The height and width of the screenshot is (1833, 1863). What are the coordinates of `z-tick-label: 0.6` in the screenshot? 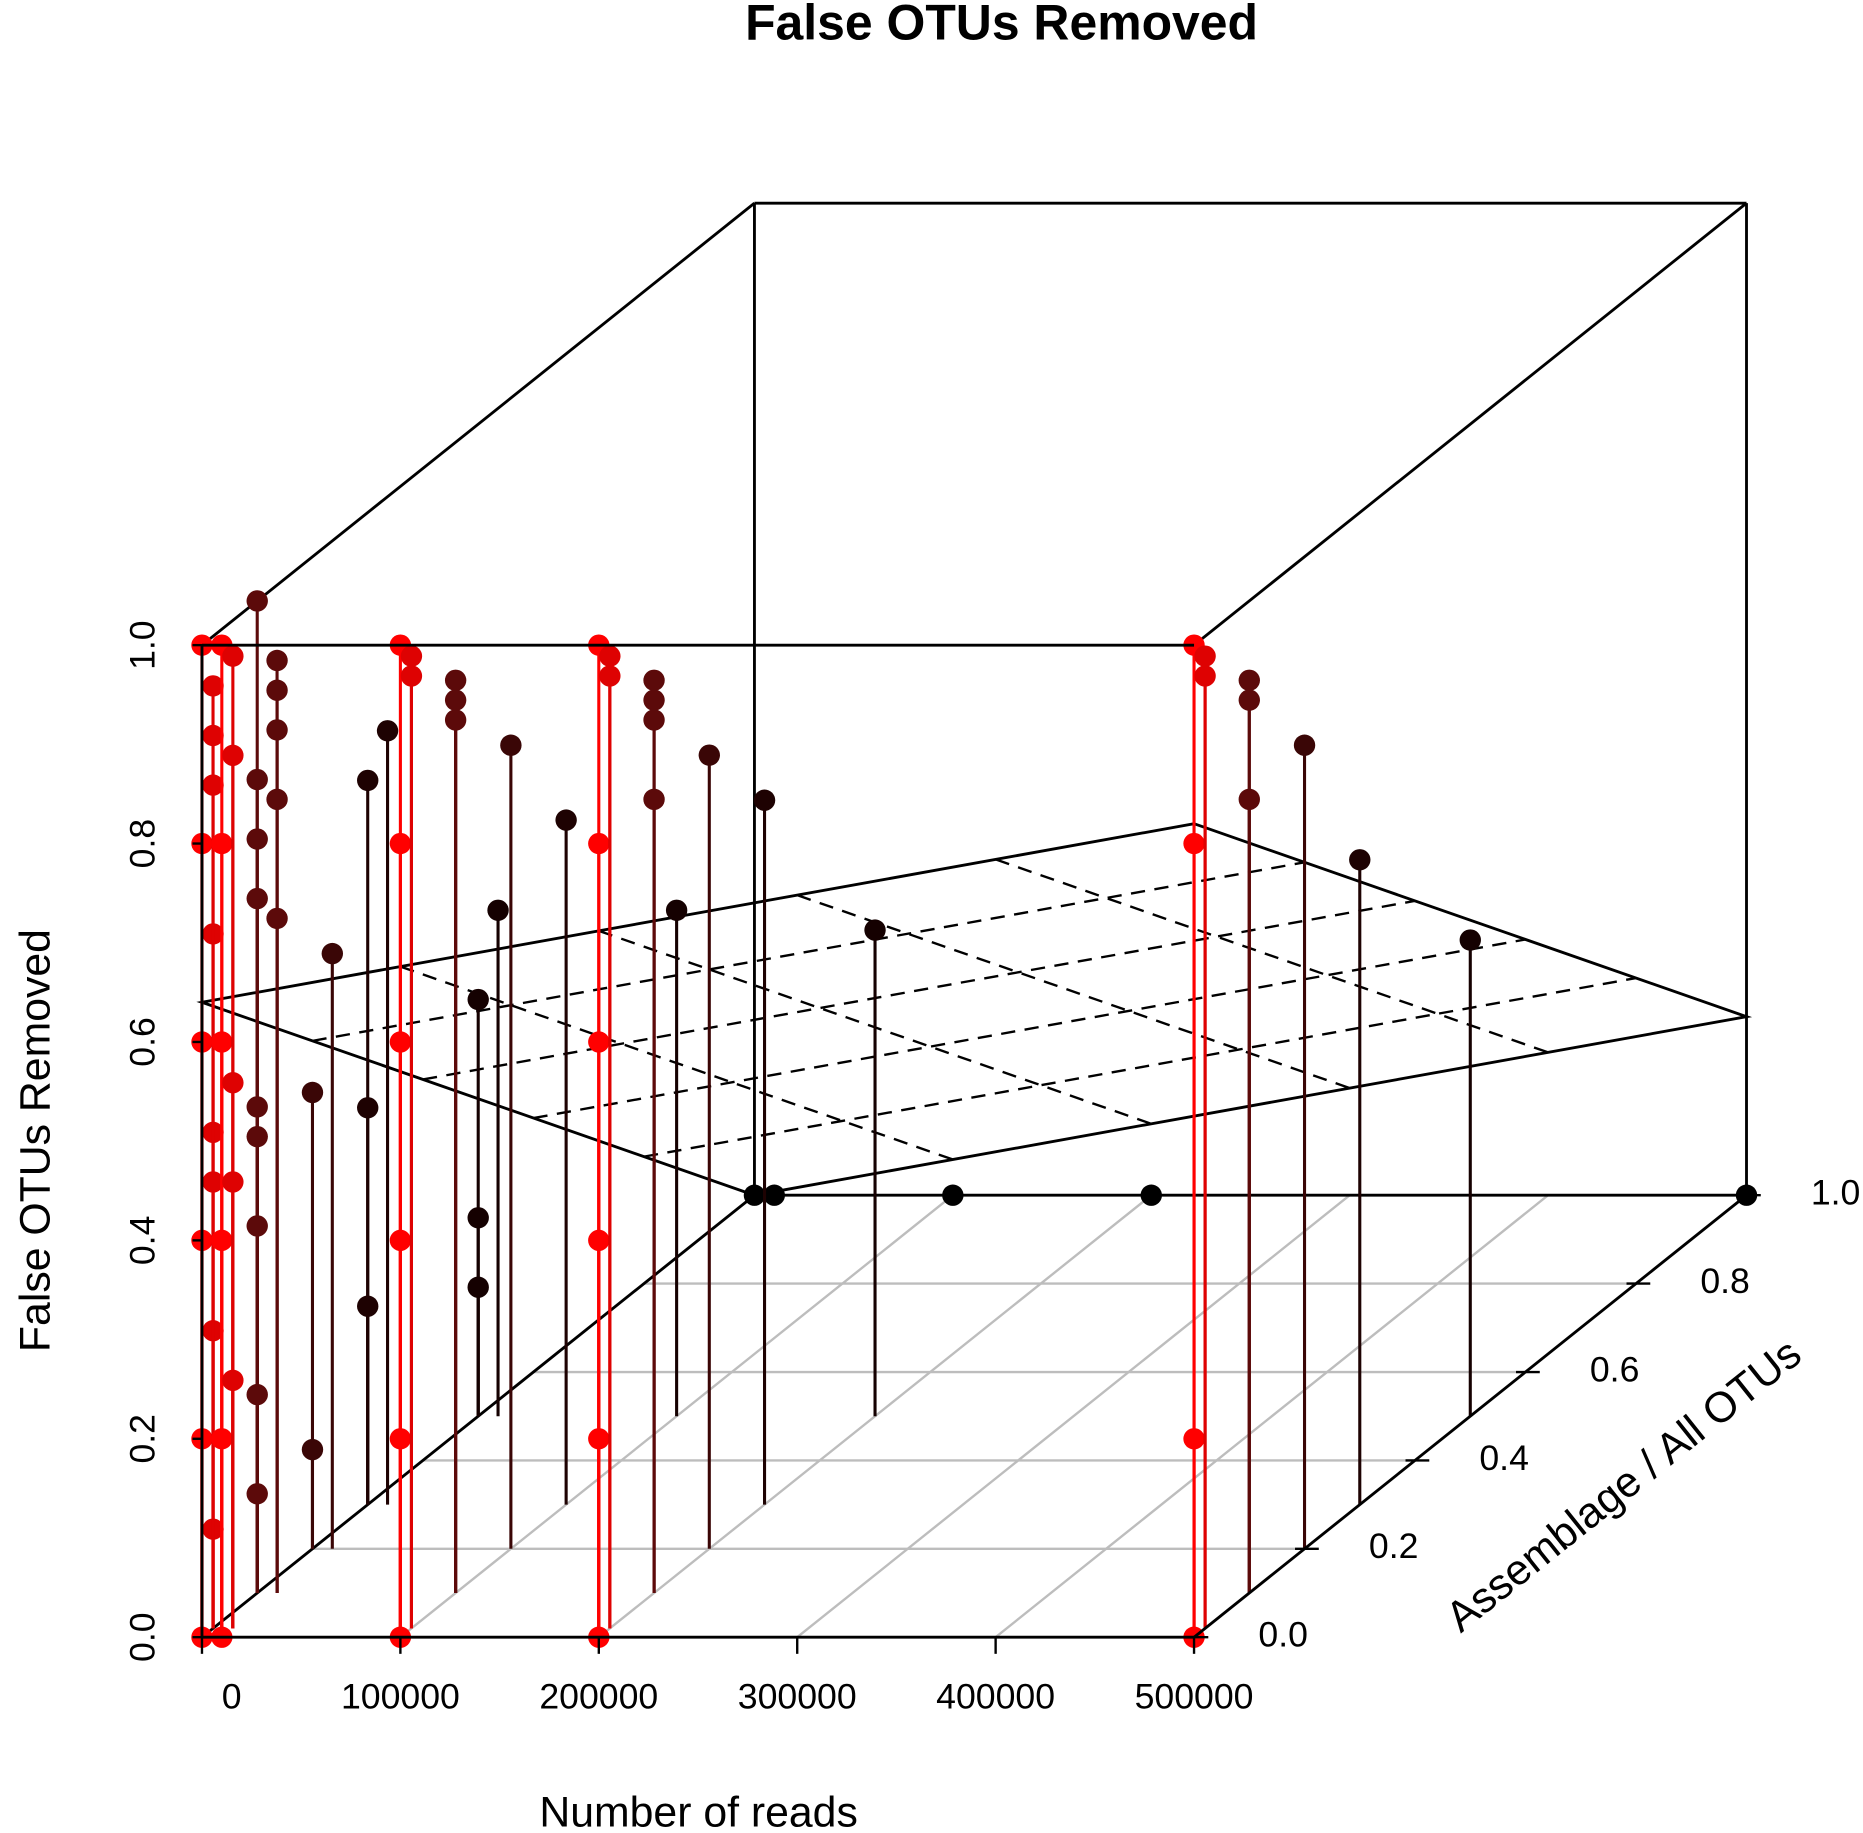 It's located at (142, 1042).